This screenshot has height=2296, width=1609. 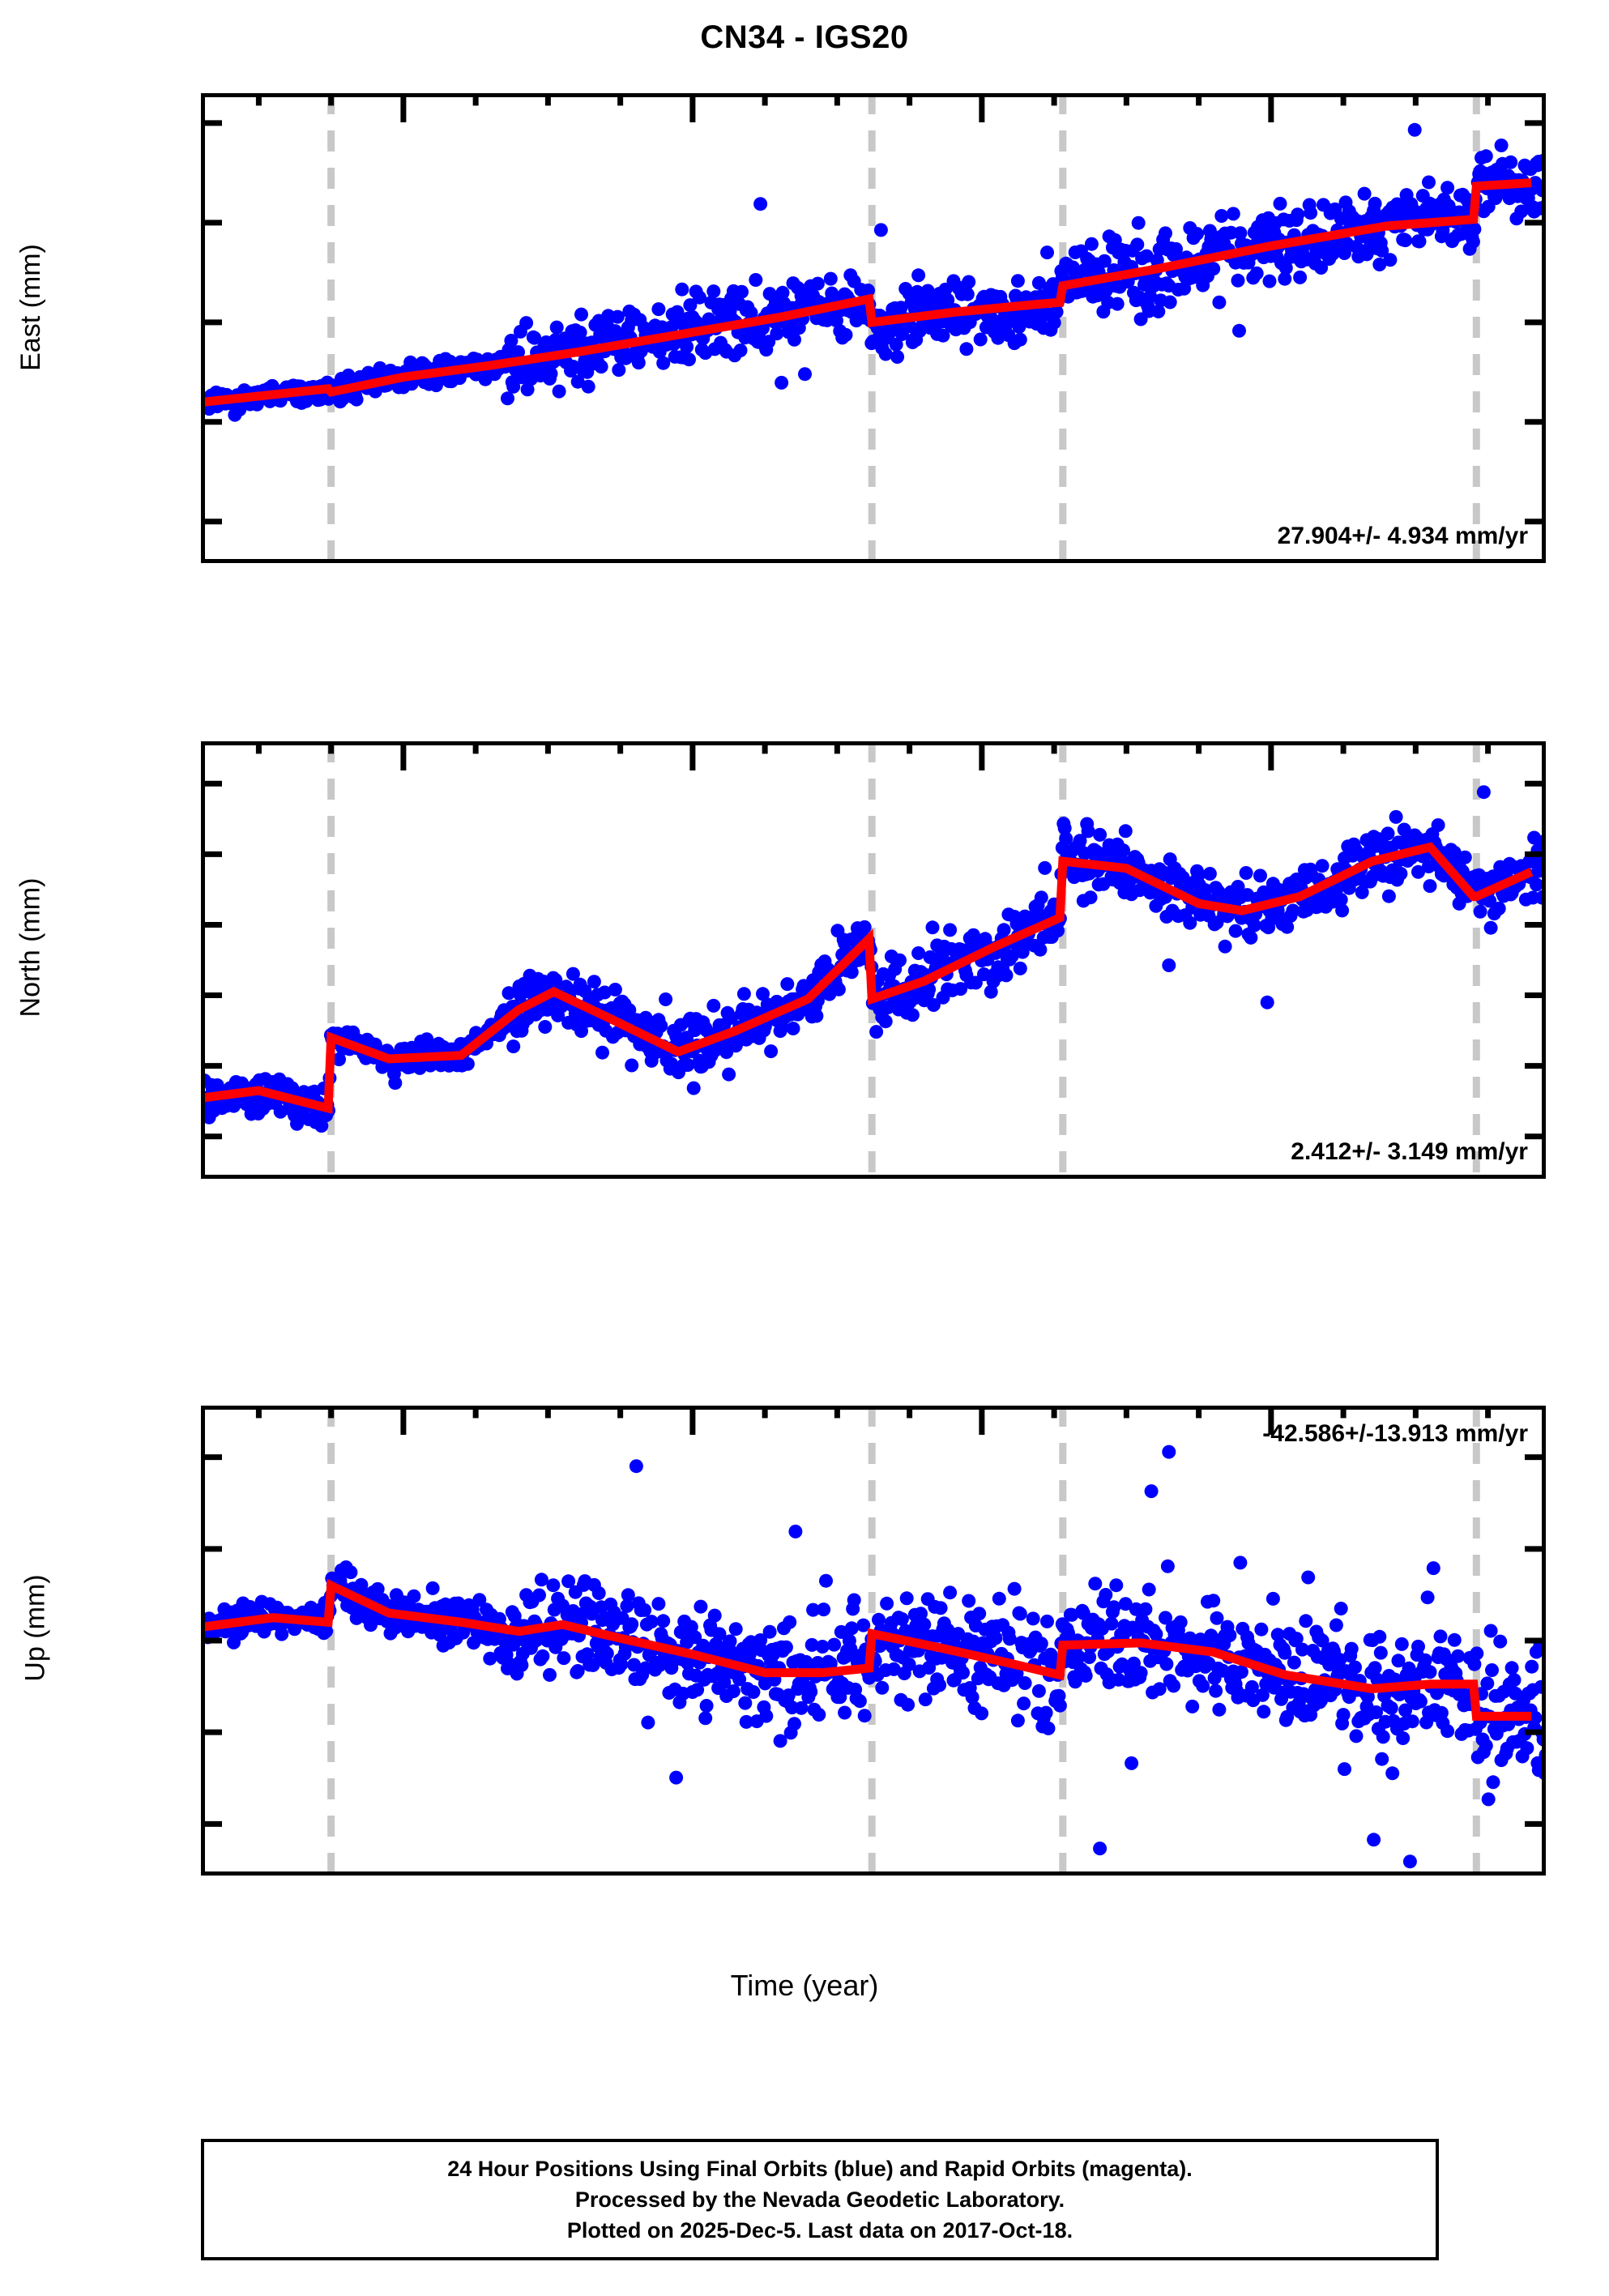 What do you see at coordinates (804, 1986) in the screenshot?
I see `axis-label-time: Time (year)` at bounding box center [804, 1986].